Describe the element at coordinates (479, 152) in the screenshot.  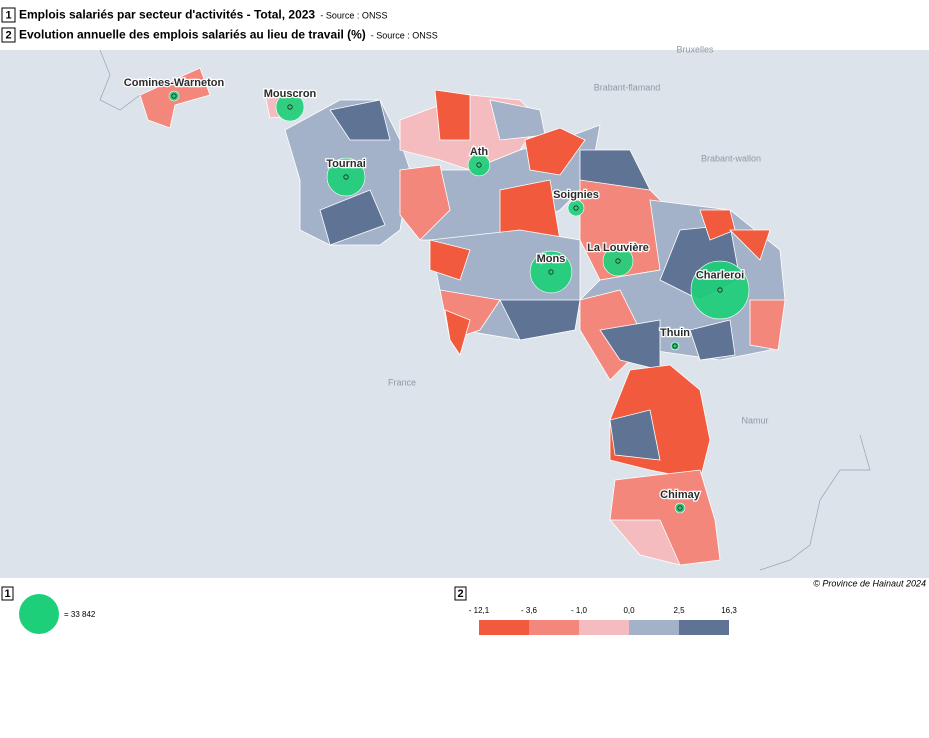
I see `city-label: Ath` at that location.